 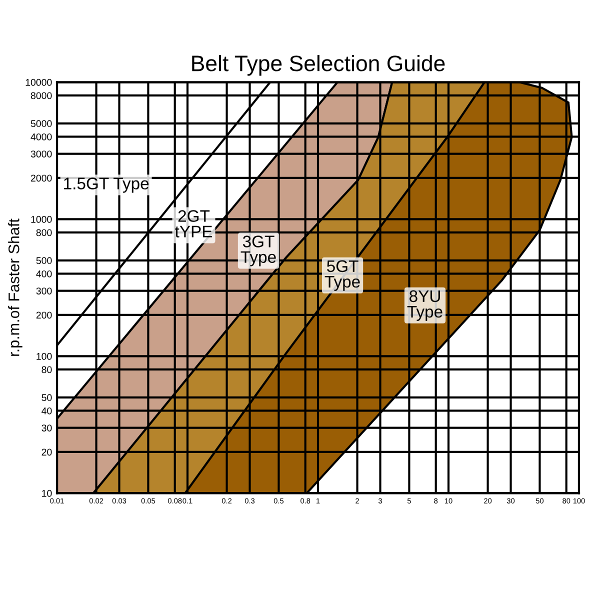 I want to click on y-tick-label: 3000, so click(x=41, y=154).